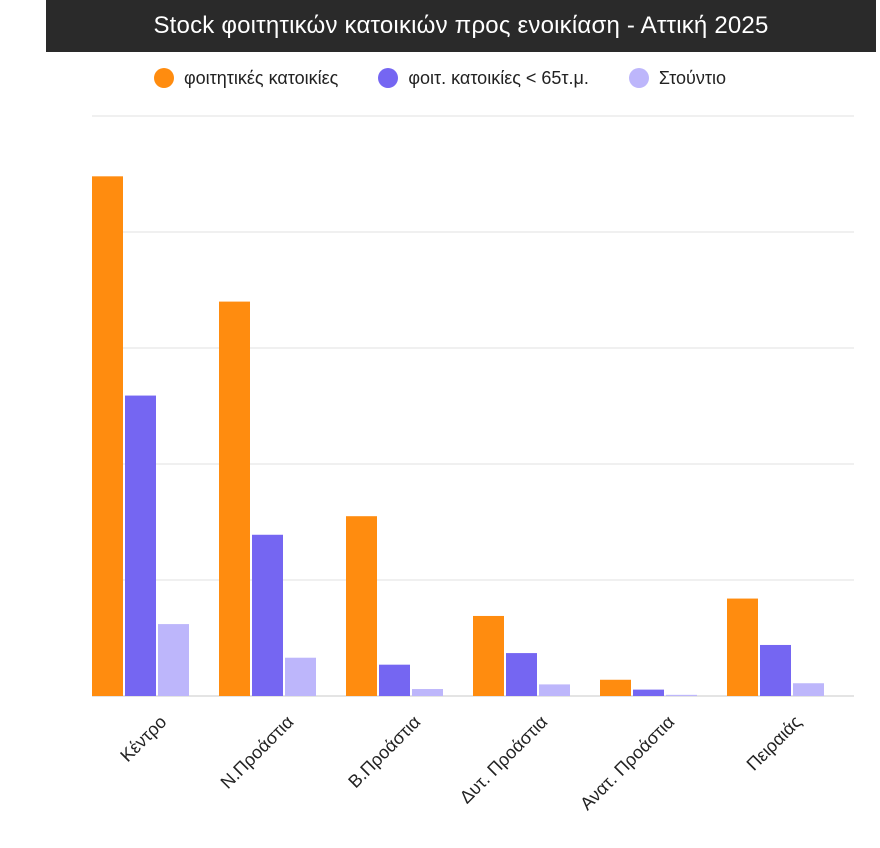 The image size is (880, 848). I want to click on legend-swatch-small-student-housing, so click(388, 78).